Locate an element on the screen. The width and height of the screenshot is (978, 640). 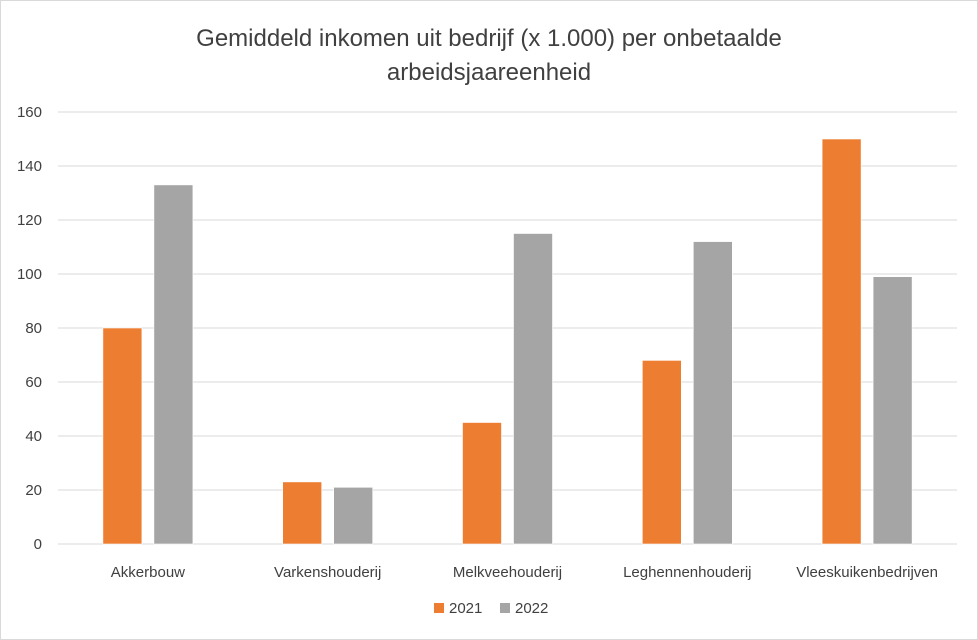
y-tick-label: 80 is located at coordinates (33, 328).